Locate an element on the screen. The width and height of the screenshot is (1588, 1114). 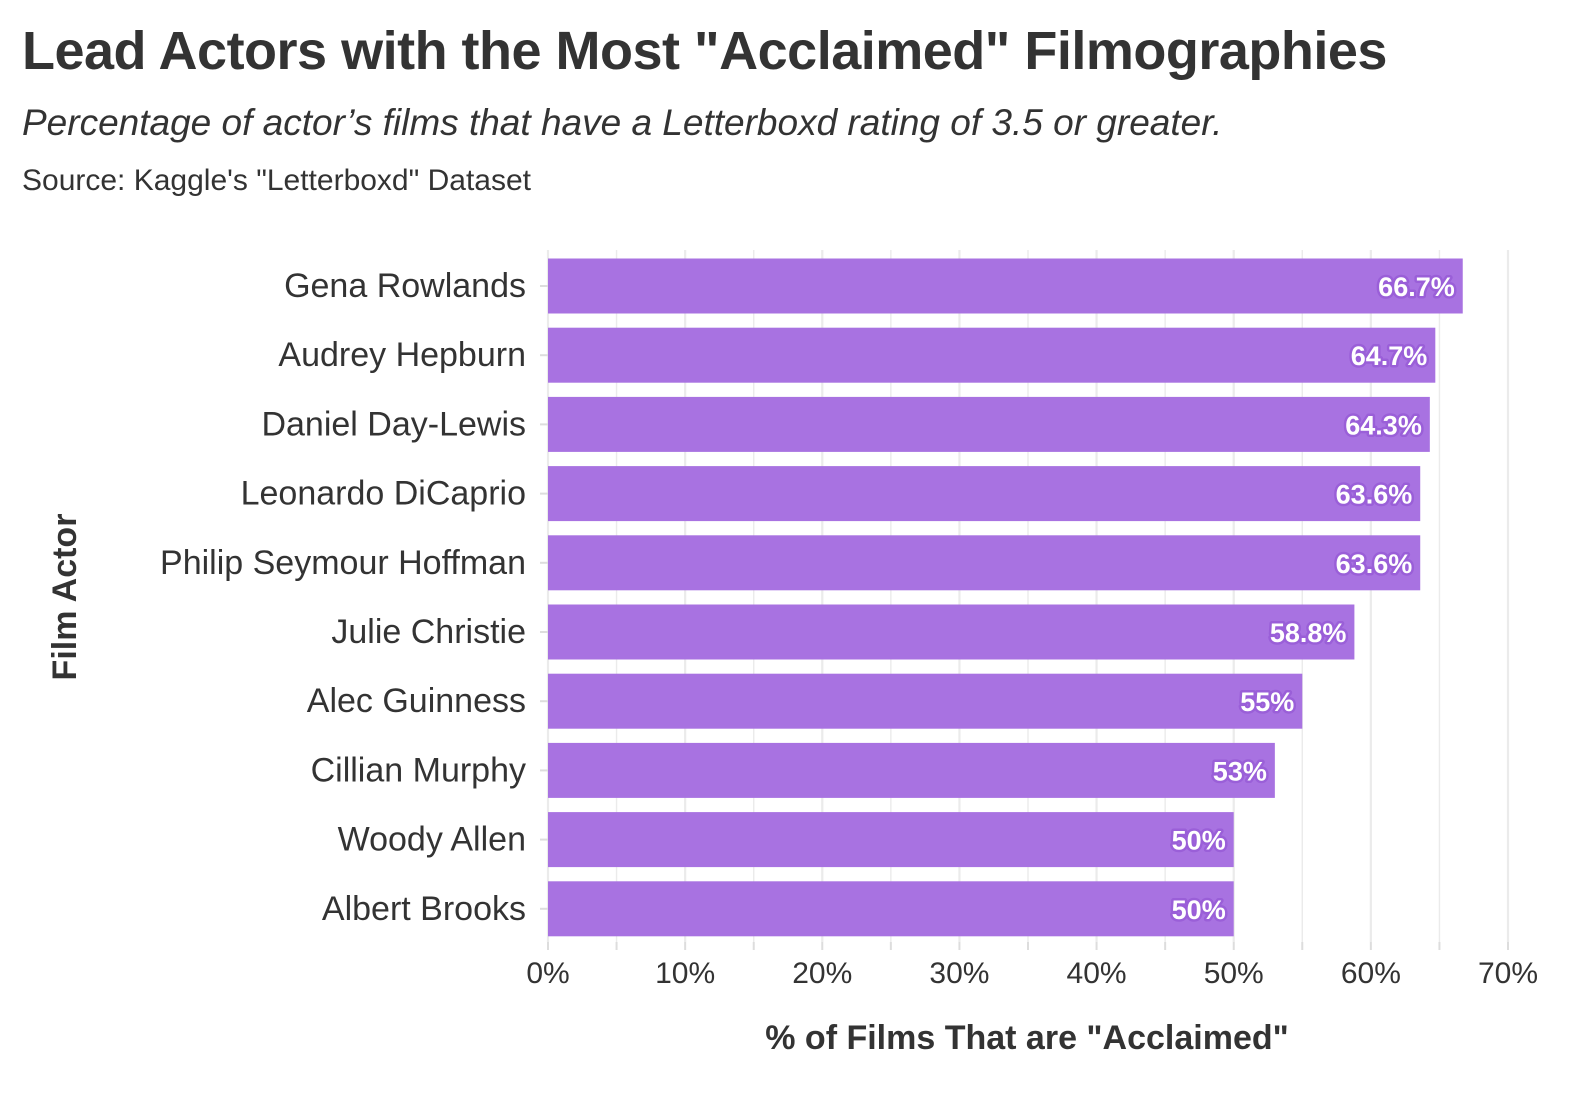
y-tick-label: Julie Christie is located at coordinates (428, 632).